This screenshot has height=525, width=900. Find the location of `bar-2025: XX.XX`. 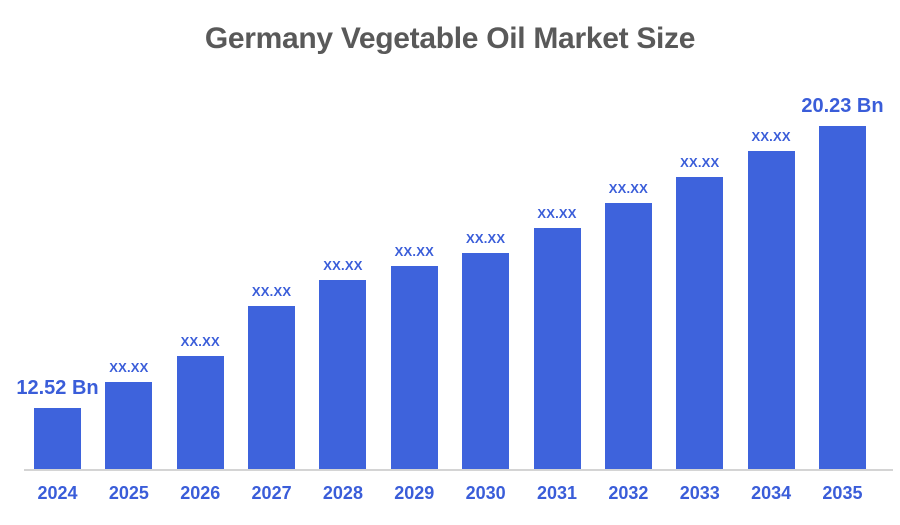

bar-2025: XX.XX is located at coordinates (129, 415).